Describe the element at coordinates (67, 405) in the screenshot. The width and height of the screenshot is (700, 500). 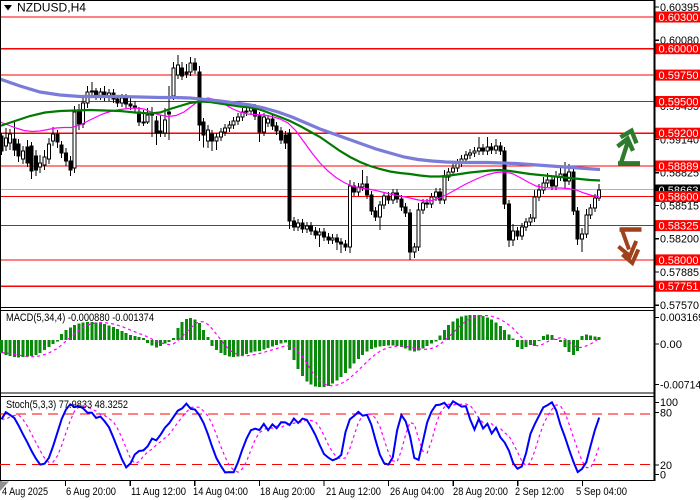
I see `svg-text: Stoch(5,3,3) 77.9833 48.3252` at that location.